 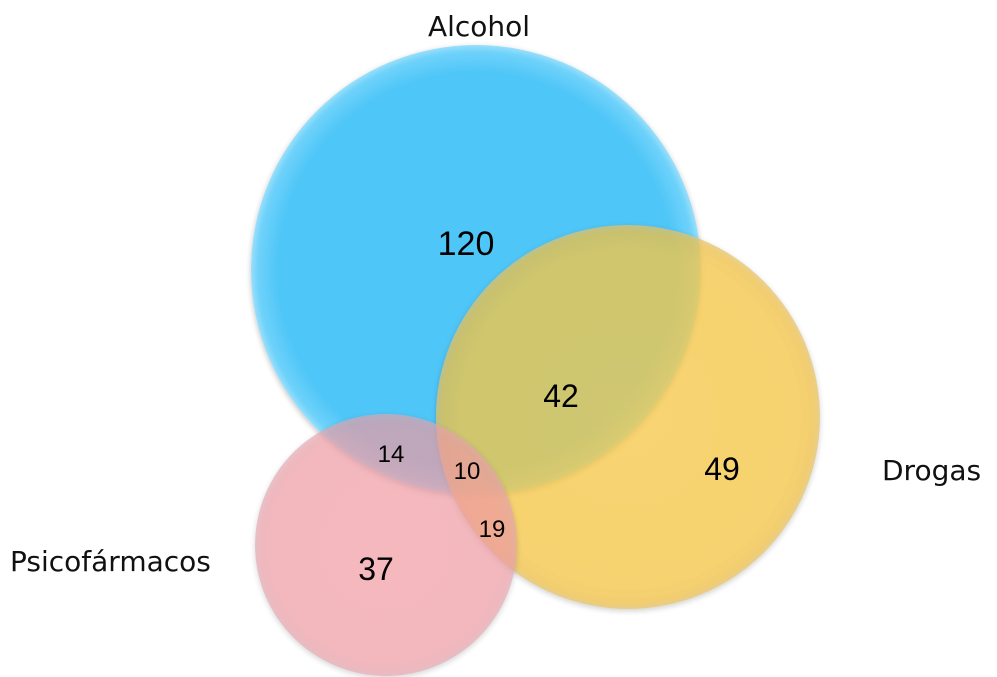 What do you see at coordinates (931, 470) in the screenshot?
I see `drogas-label: Drogas` at bounding box center [931, 470].